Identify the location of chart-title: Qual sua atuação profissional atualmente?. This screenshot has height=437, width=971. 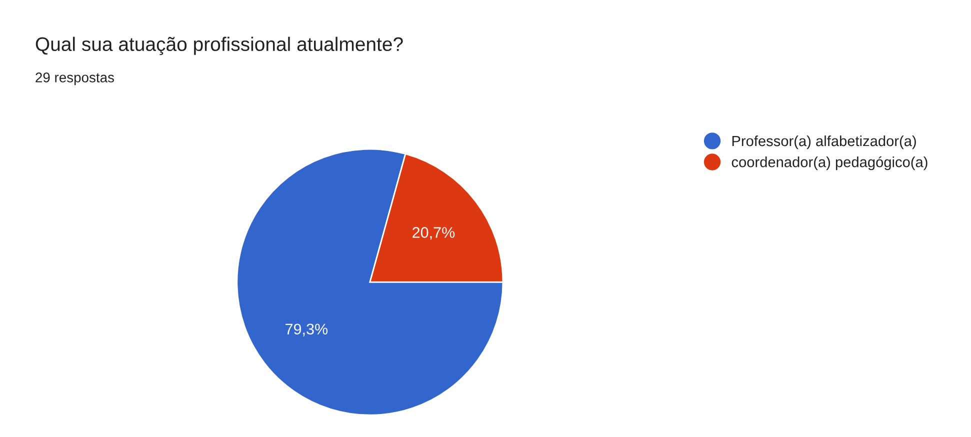
(219, 45).